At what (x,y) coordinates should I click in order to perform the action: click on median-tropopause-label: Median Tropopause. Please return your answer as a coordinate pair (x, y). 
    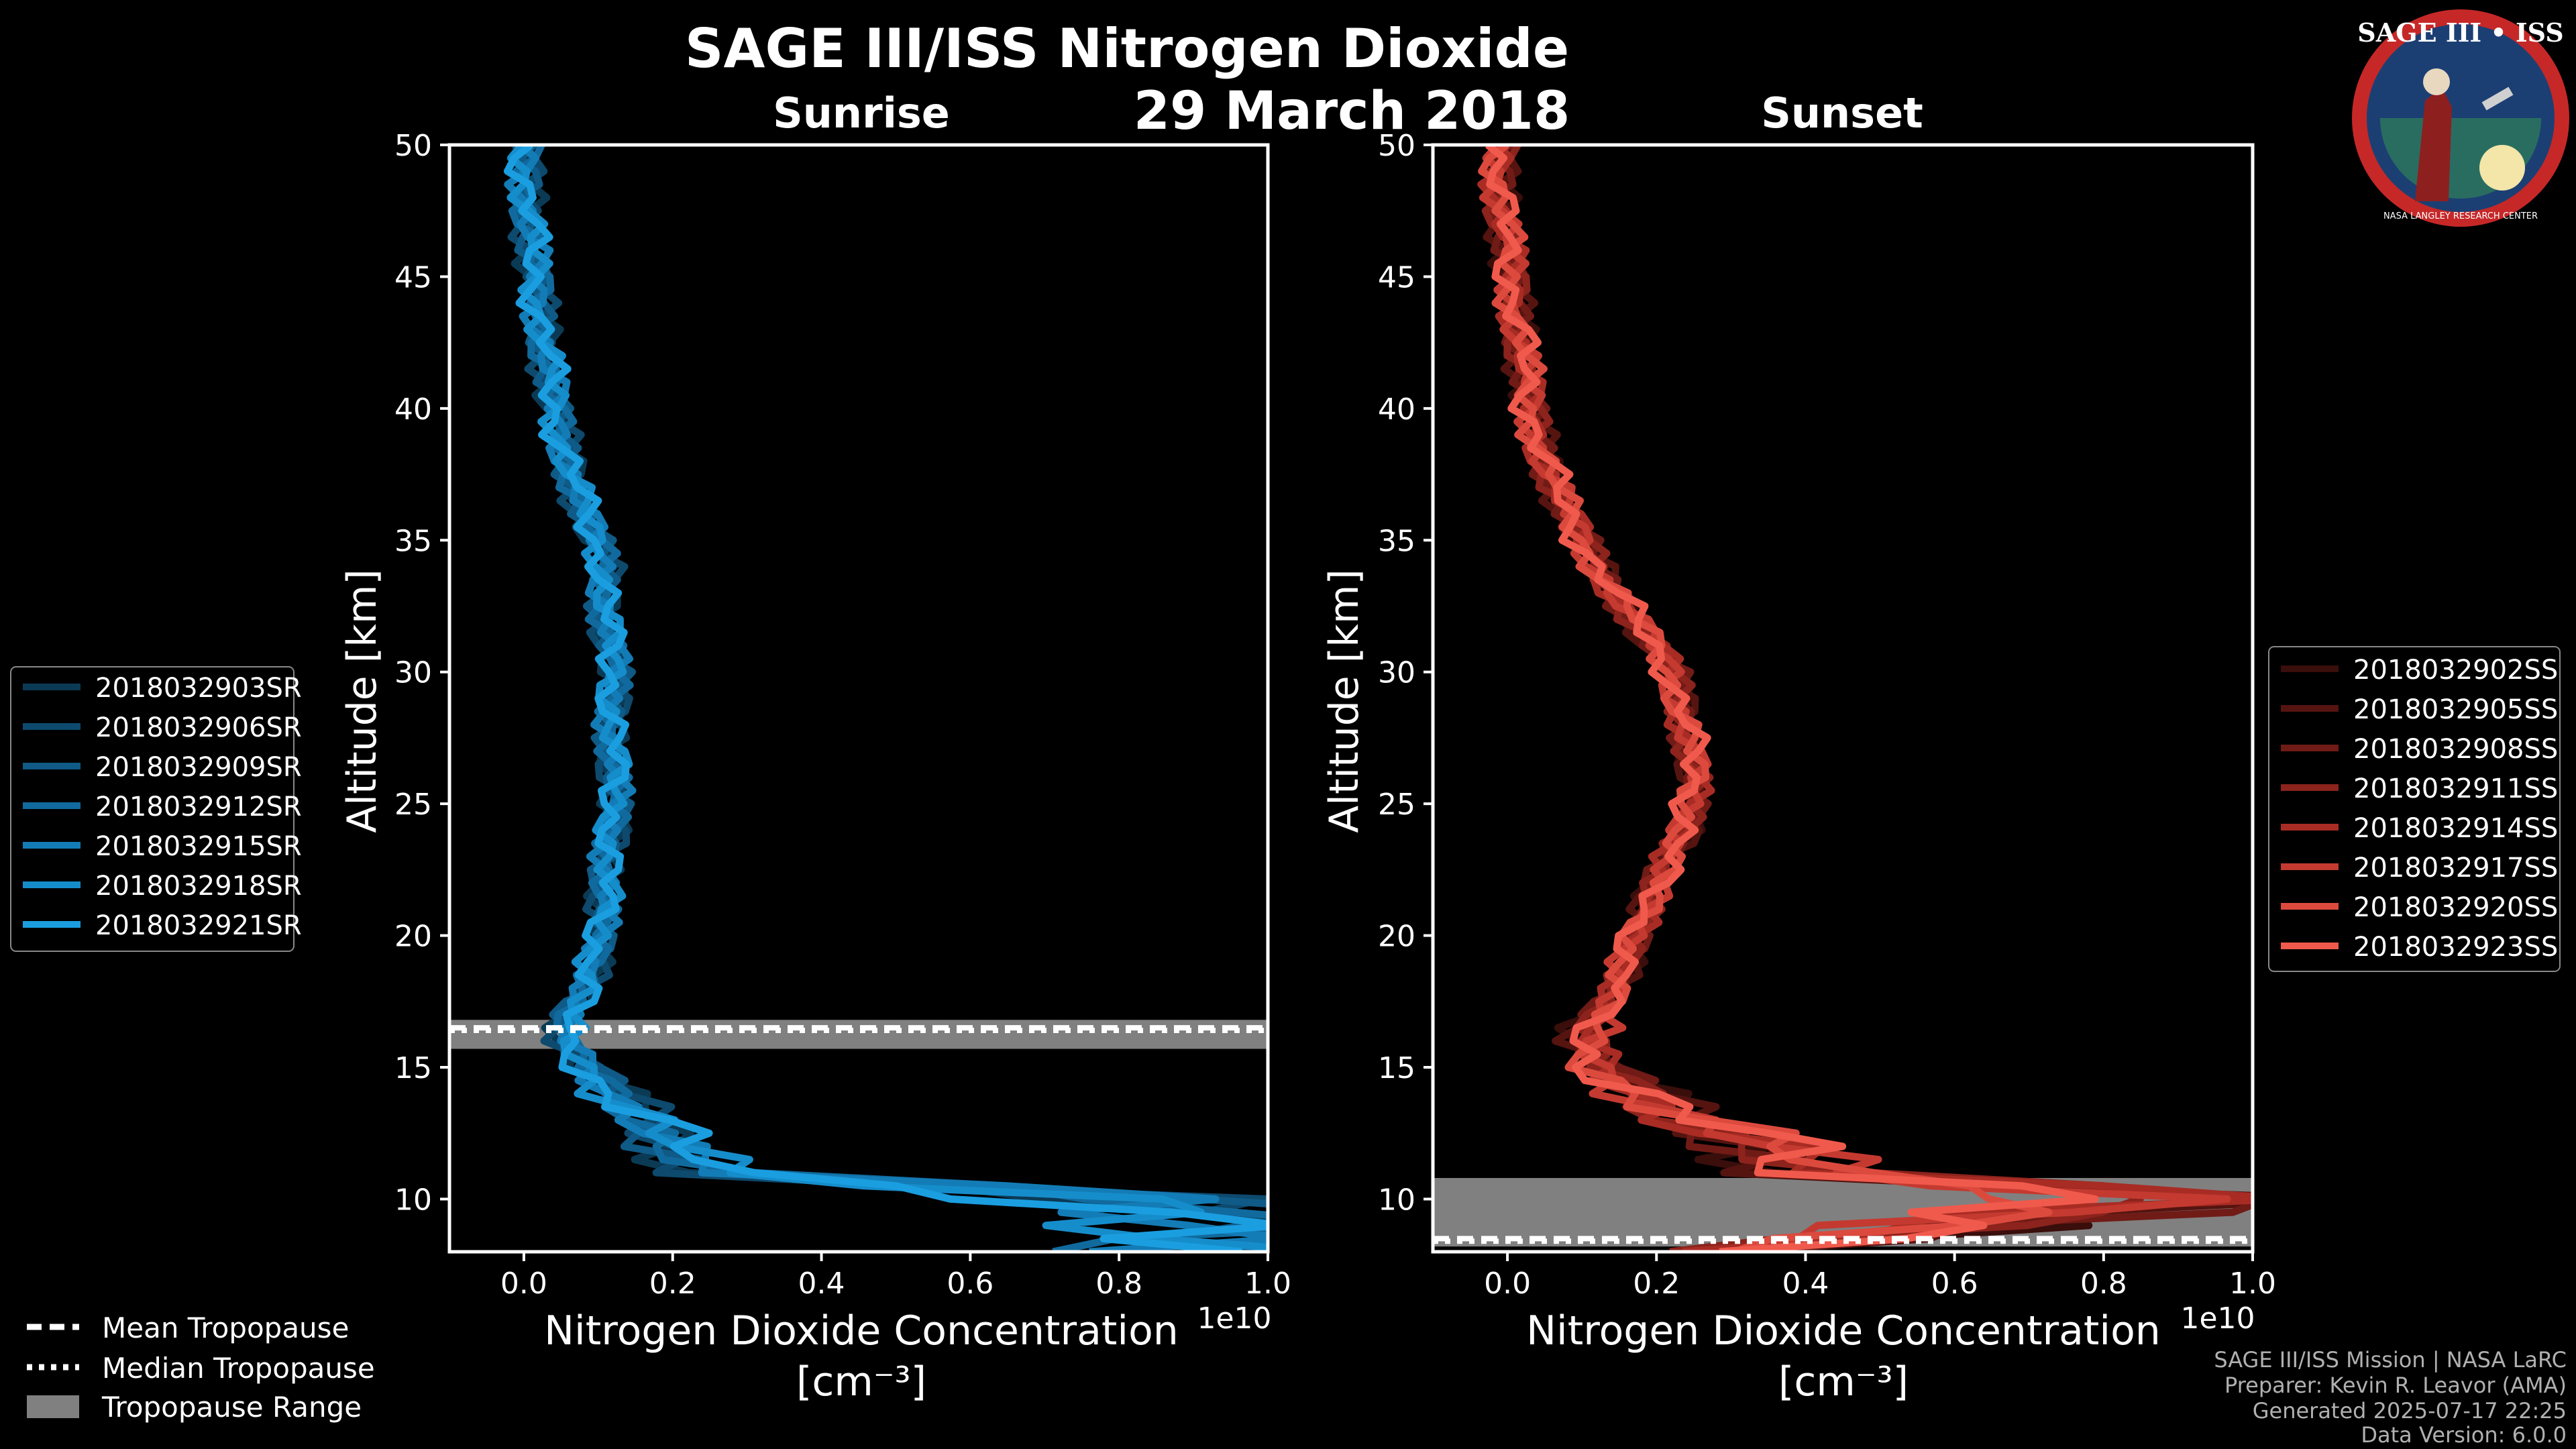
    Looking at the image, I should click on (238, 1368).